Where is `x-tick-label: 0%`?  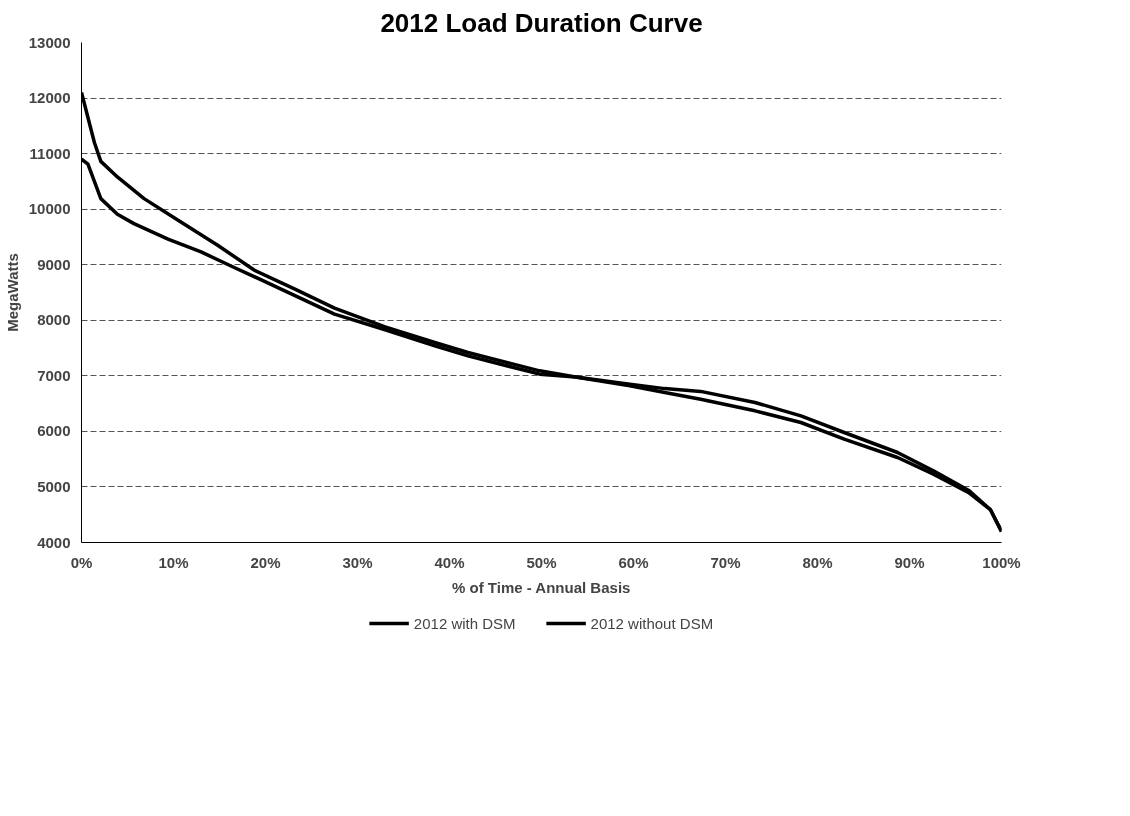 x-tick-label: 0% is located at coordinates (81, 562).